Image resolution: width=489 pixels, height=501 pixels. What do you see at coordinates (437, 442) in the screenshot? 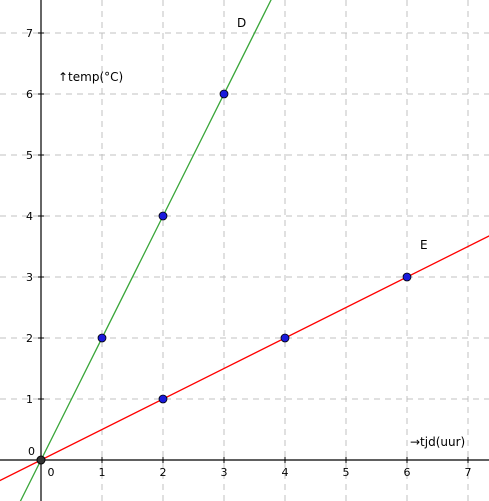
I see `x-axis-title: →tjd(uur)` at bounding box center [437, 442].